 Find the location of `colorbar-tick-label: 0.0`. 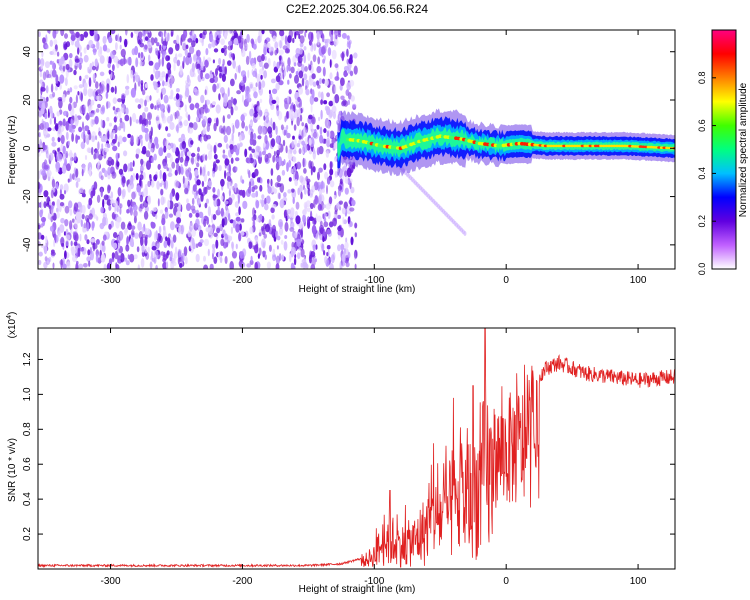

colorbar-tick-label: 0.0 is located at coordinates (702, 269).